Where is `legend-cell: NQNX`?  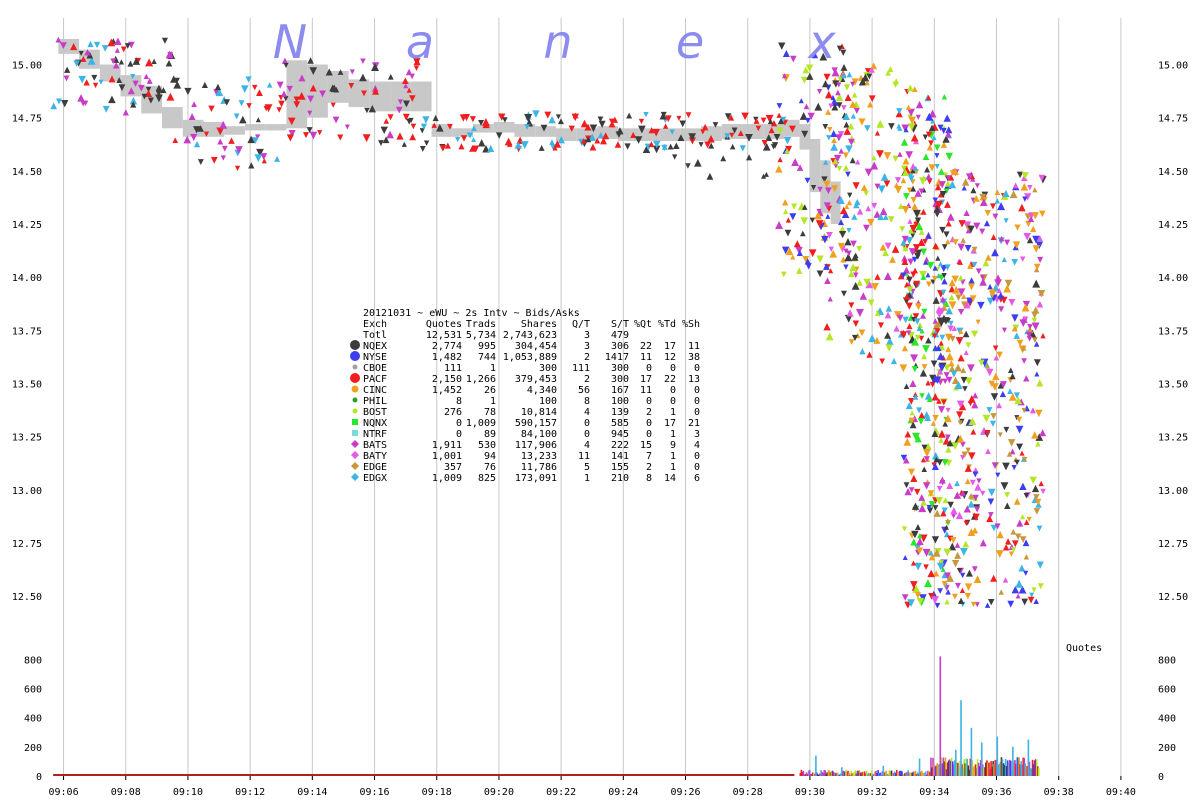
legend-cell: NQNX is located at coordinates (375, 423).